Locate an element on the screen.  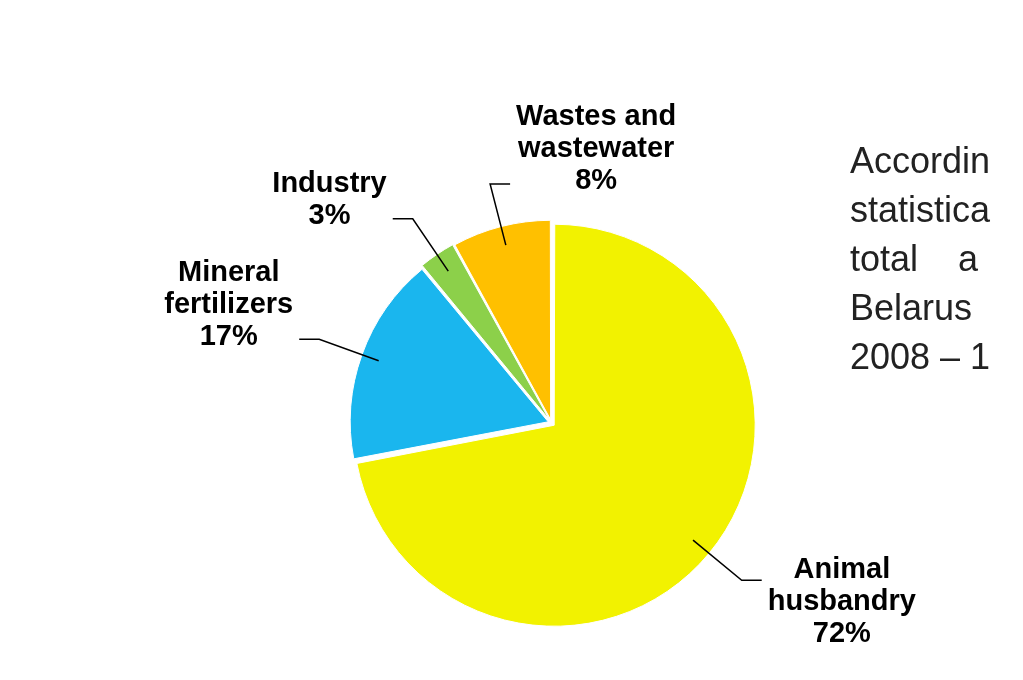
data-label: 17% is located at coordinates (228, 334).